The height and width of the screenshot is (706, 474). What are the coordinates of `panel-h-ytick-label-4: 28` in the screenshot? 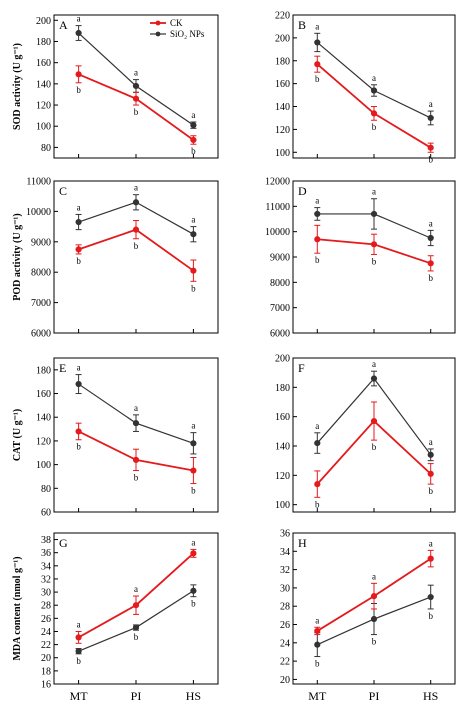 It's located at (285, 607).